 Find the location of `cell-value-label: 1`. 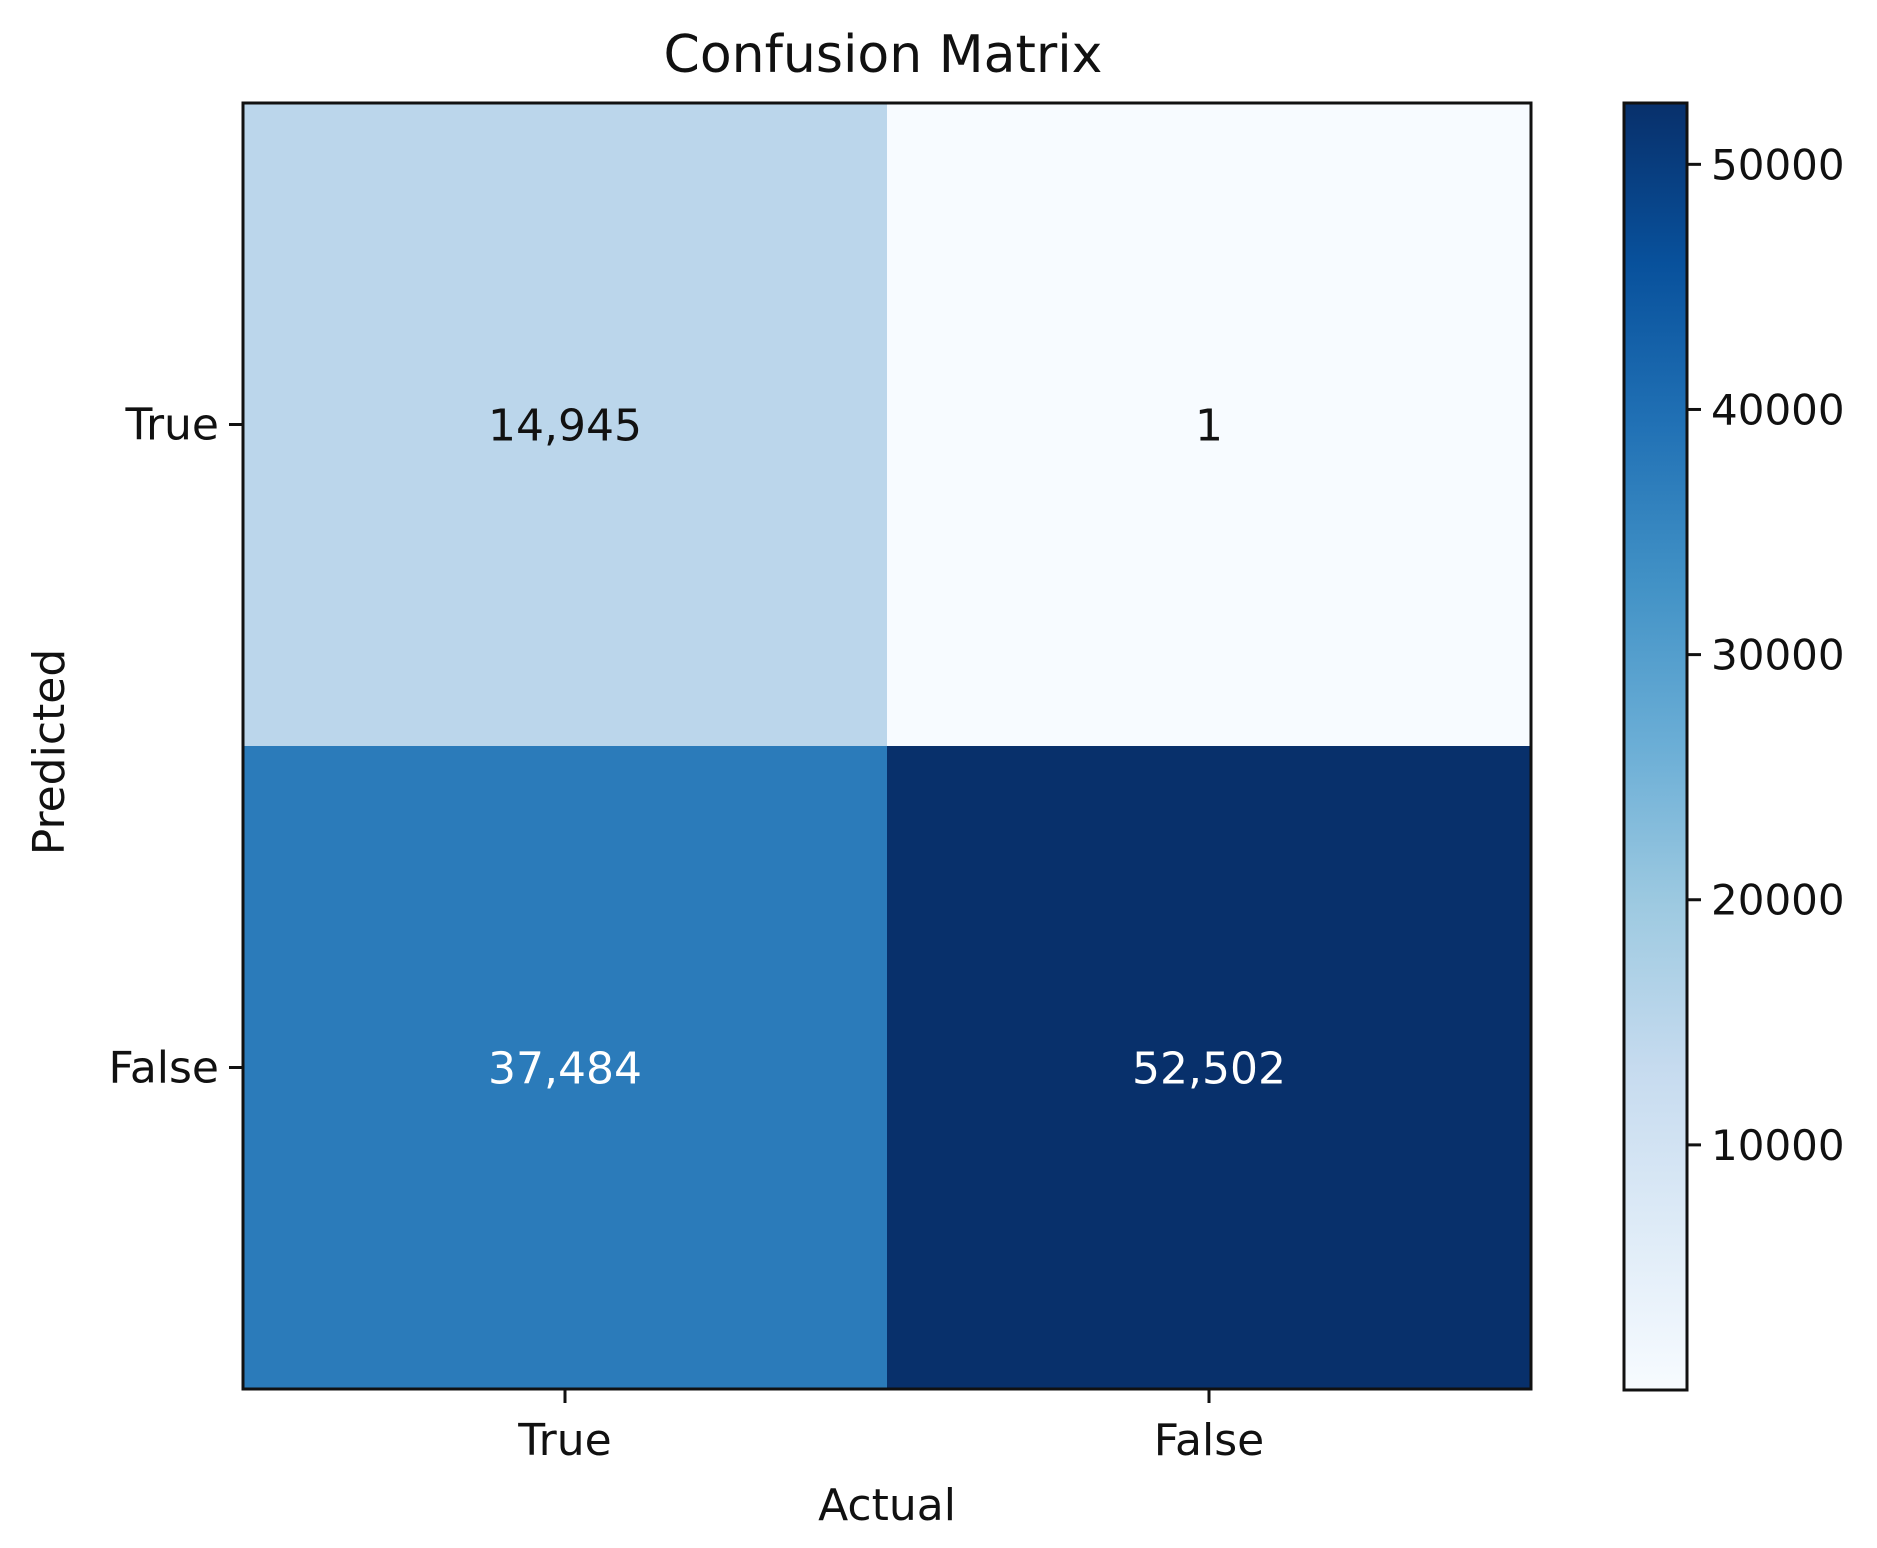

cell-value-label: 1 is located at coordinates (1209, 426).